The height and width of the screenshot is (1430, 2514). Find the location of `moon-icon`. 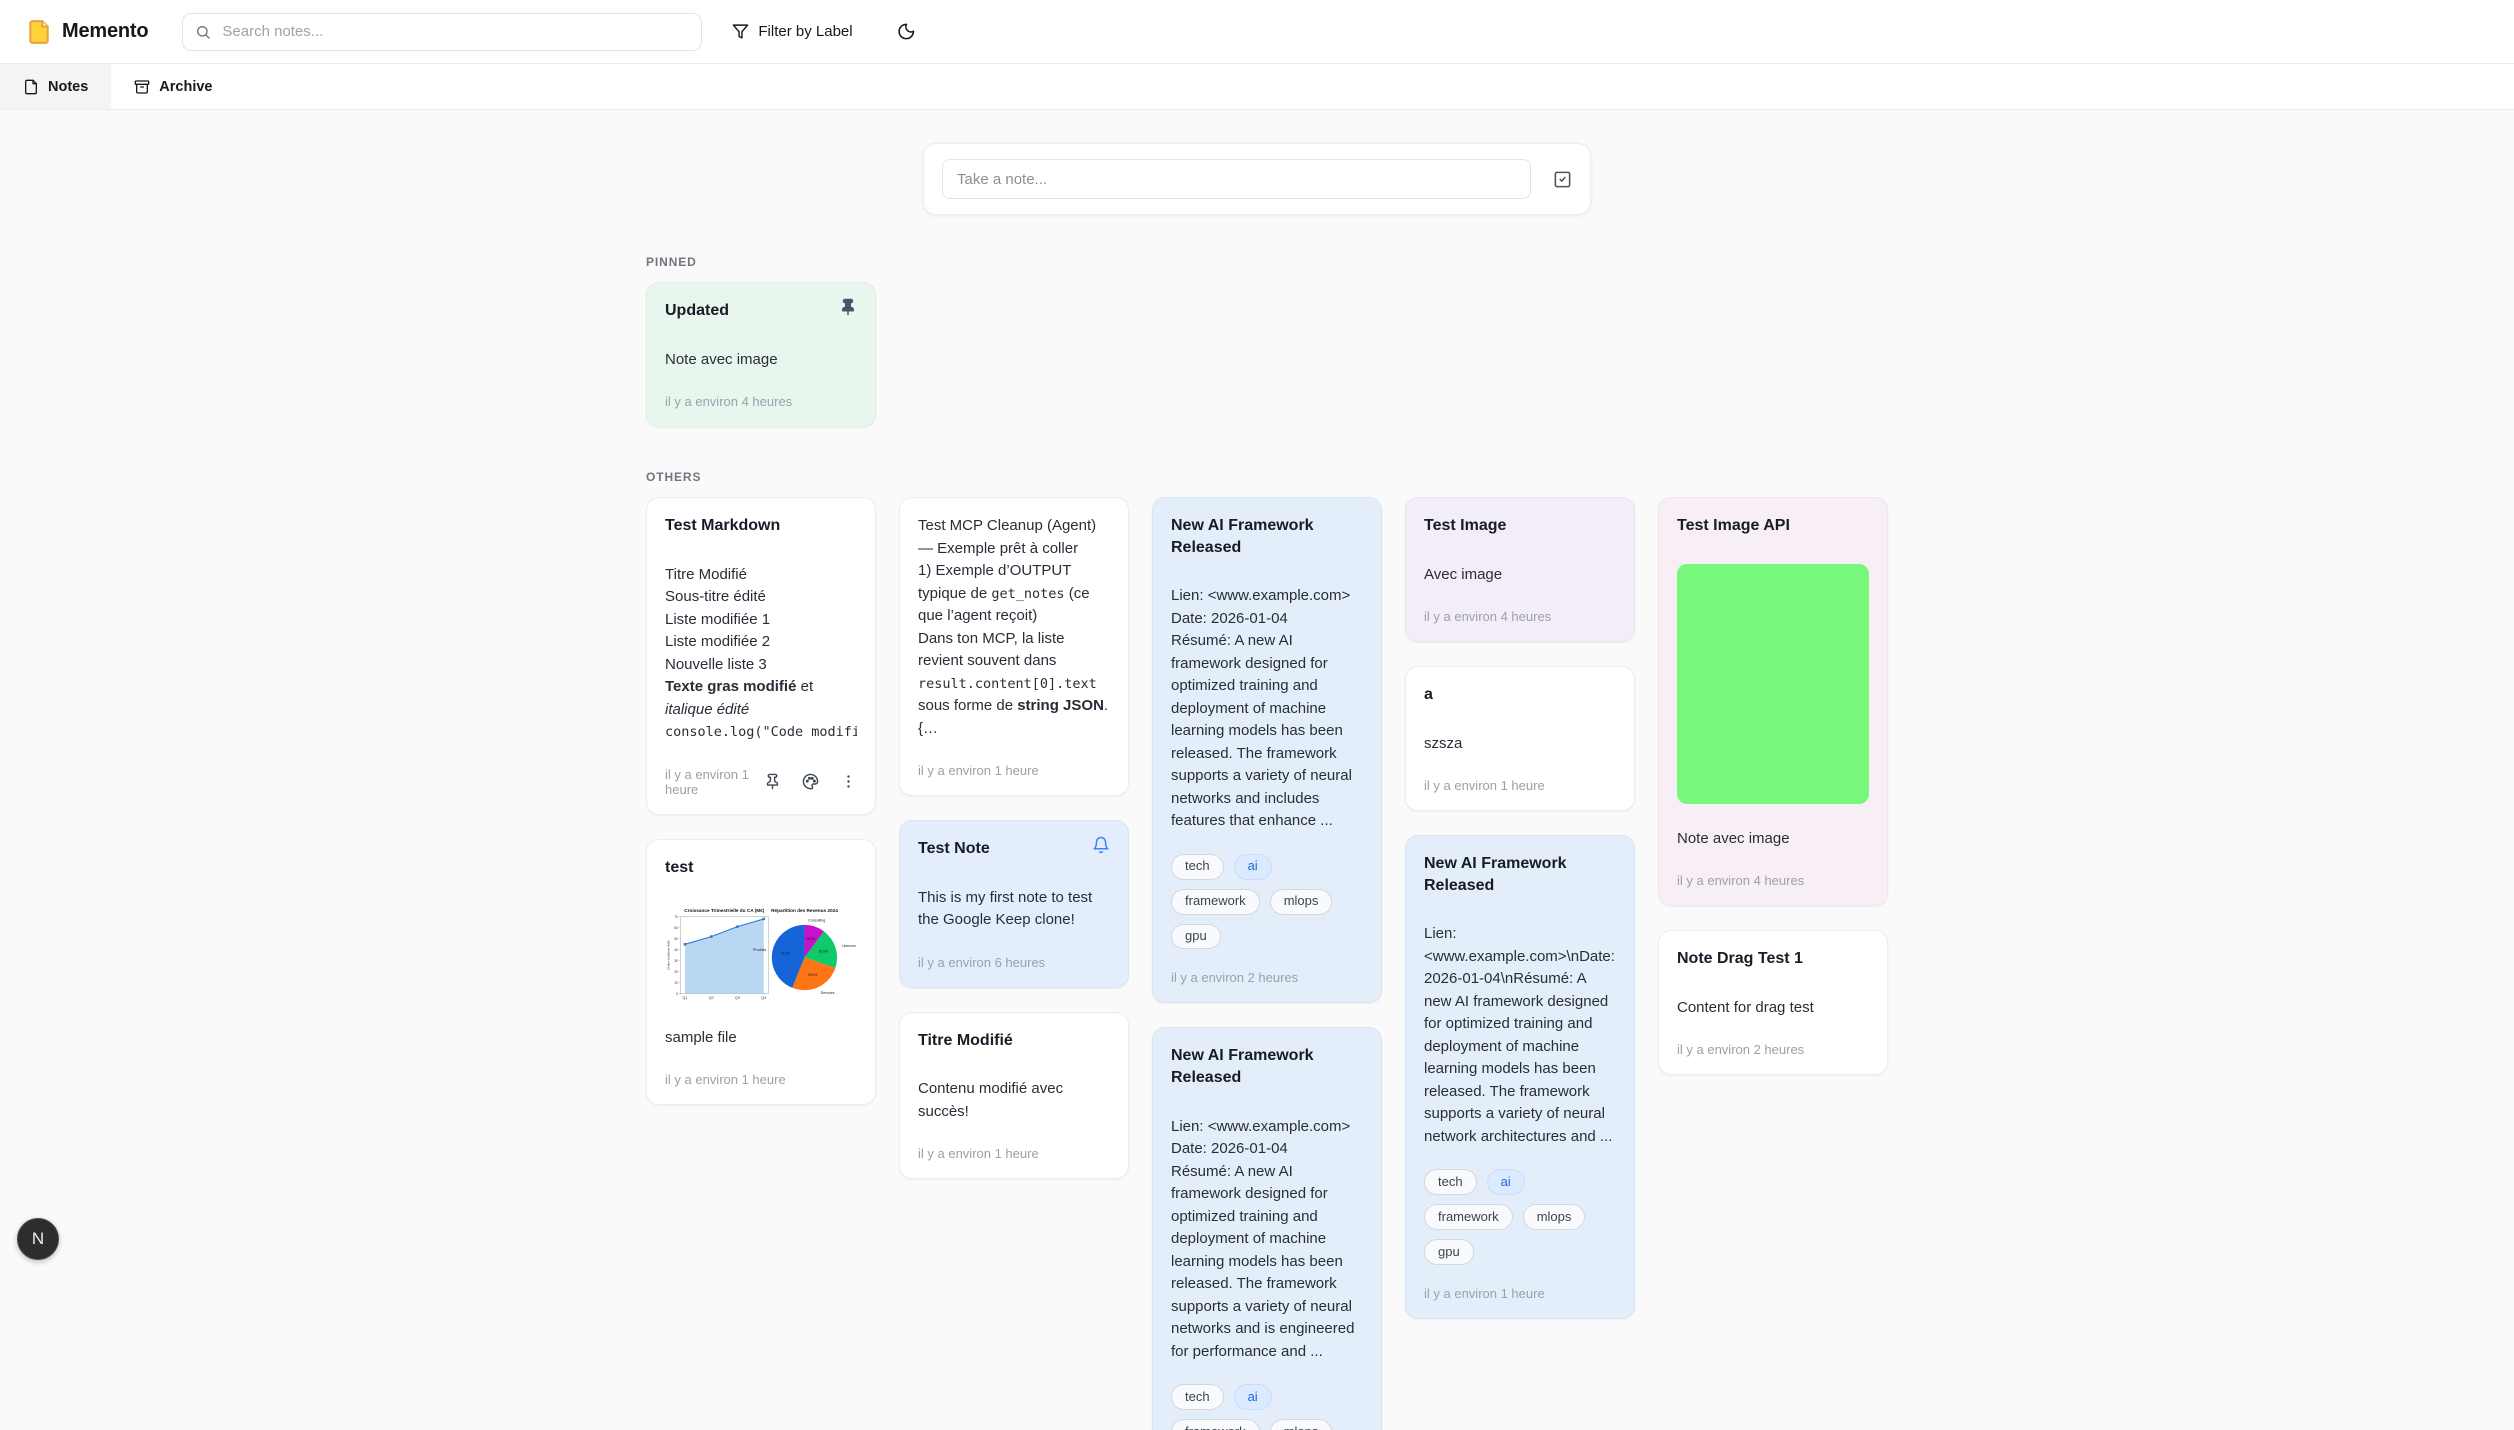

moon-icon is located at coordinates (906, 31).